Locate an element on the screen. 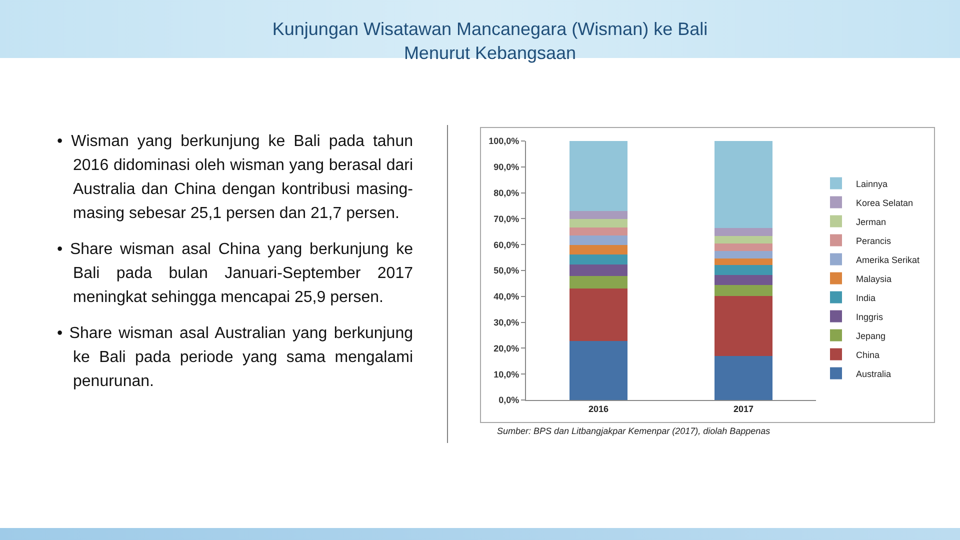 This screenshot has width=960, height=540. y-tick-label: 50,0% is located at coordinates (507, 271).